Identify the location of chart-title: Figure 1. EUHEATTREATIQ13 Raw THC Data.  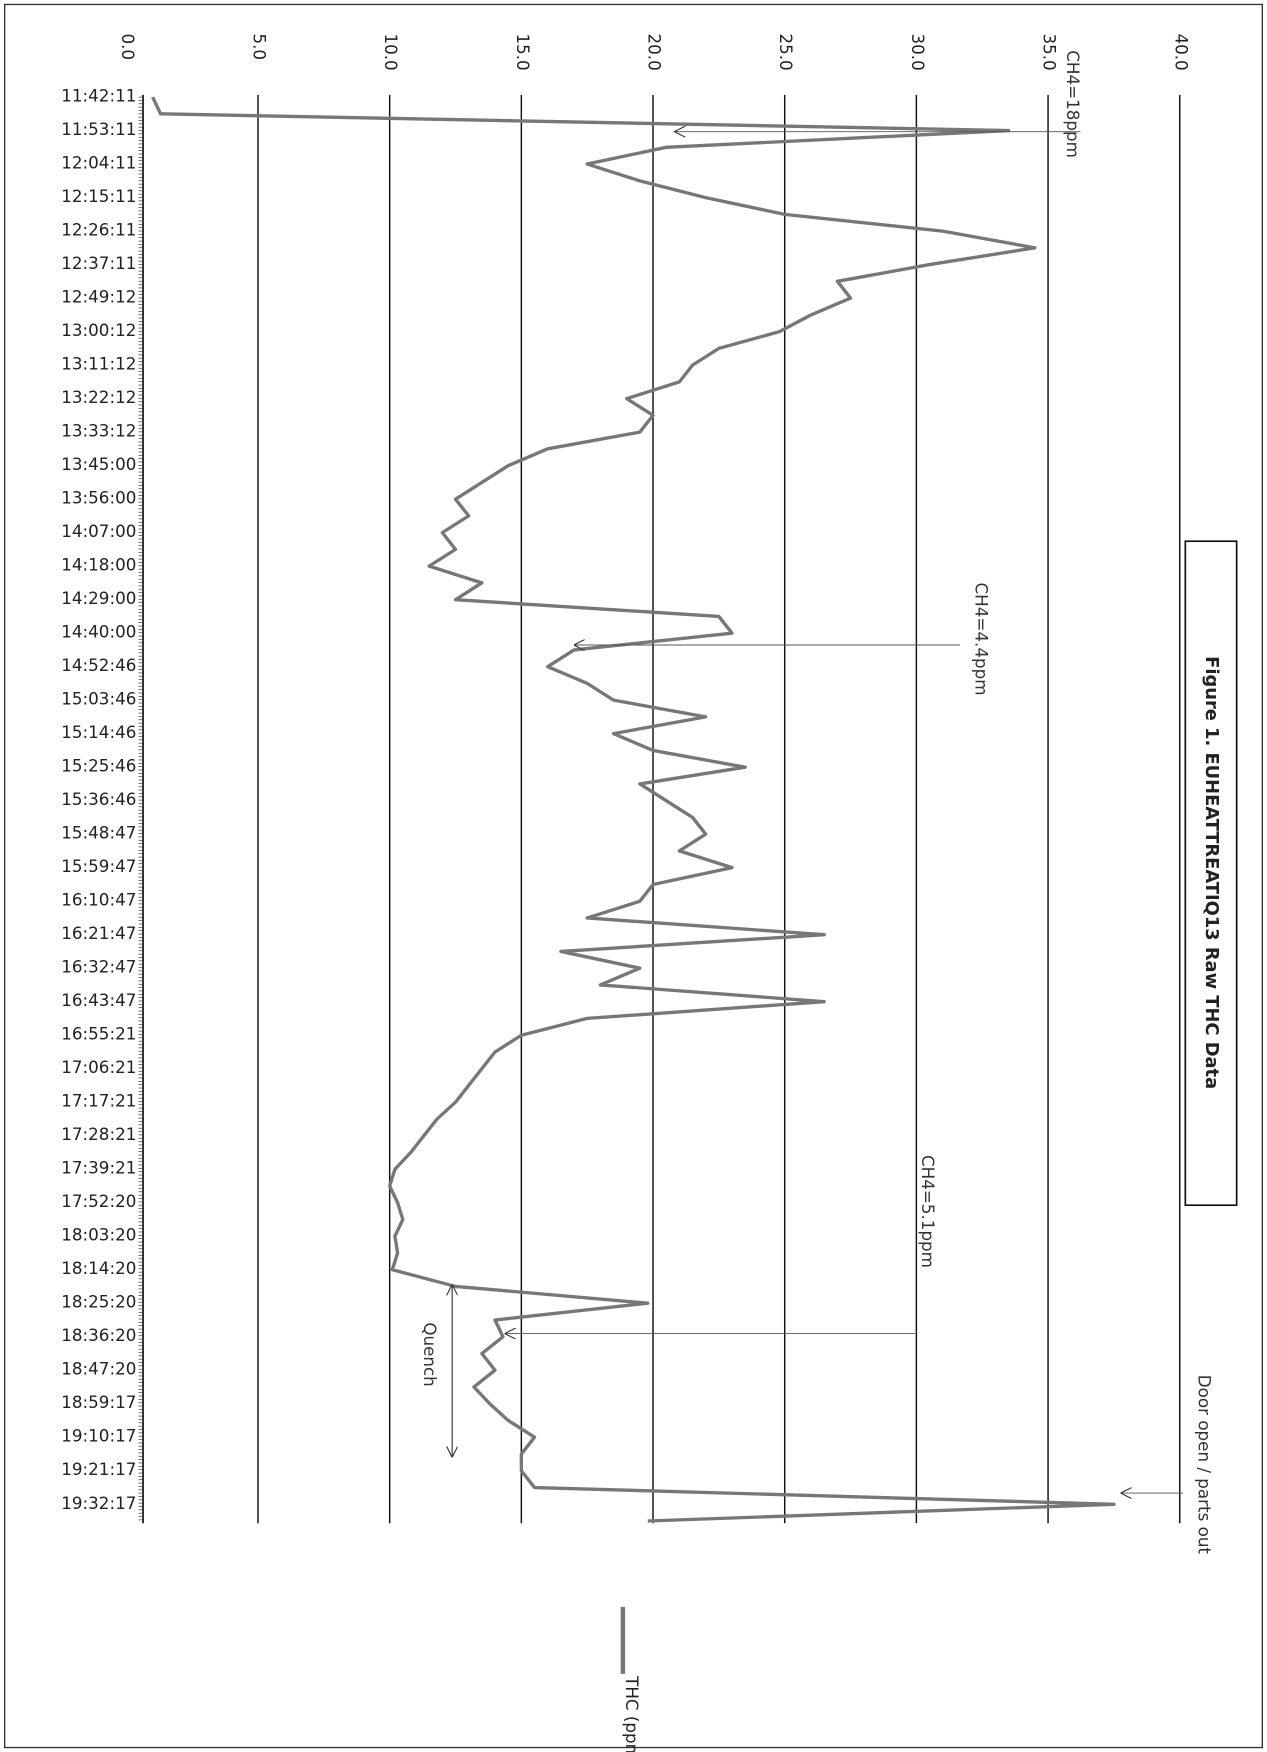
(1211, 872).